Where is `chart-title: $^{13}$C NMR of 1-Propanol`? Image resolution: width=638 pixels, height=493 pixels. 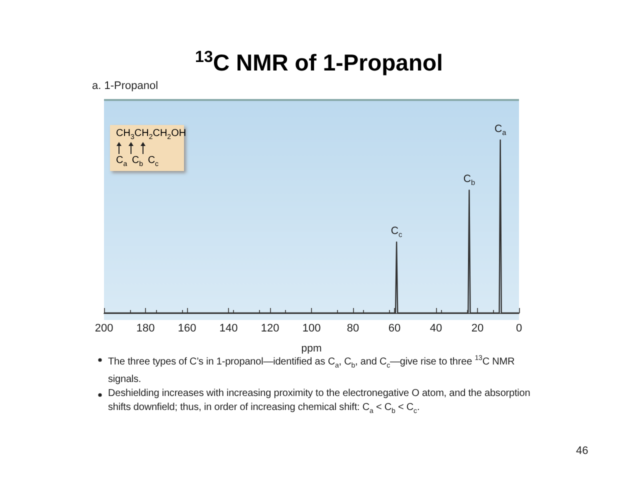
chart-title: $^{13}$C NMR of 1-Propanol is located at coordinates (319, 62).